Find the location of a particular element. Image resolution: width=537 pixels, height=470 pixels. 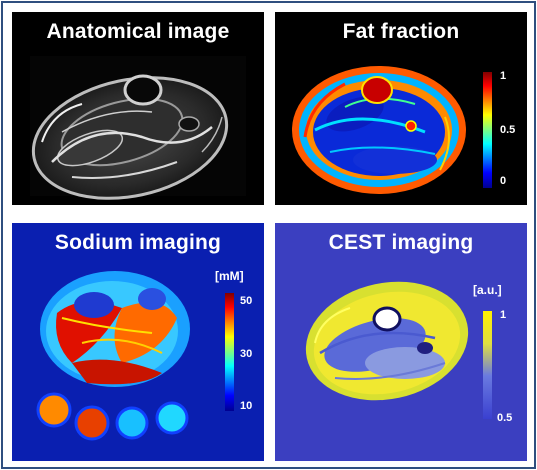

sodium-map is located at coordinates (113, 356).